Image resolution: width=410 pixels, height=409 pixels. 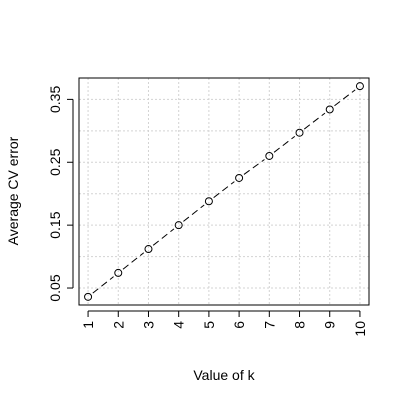 I want to click on y-tick-label: 0.15, so click(x=55, y=224).